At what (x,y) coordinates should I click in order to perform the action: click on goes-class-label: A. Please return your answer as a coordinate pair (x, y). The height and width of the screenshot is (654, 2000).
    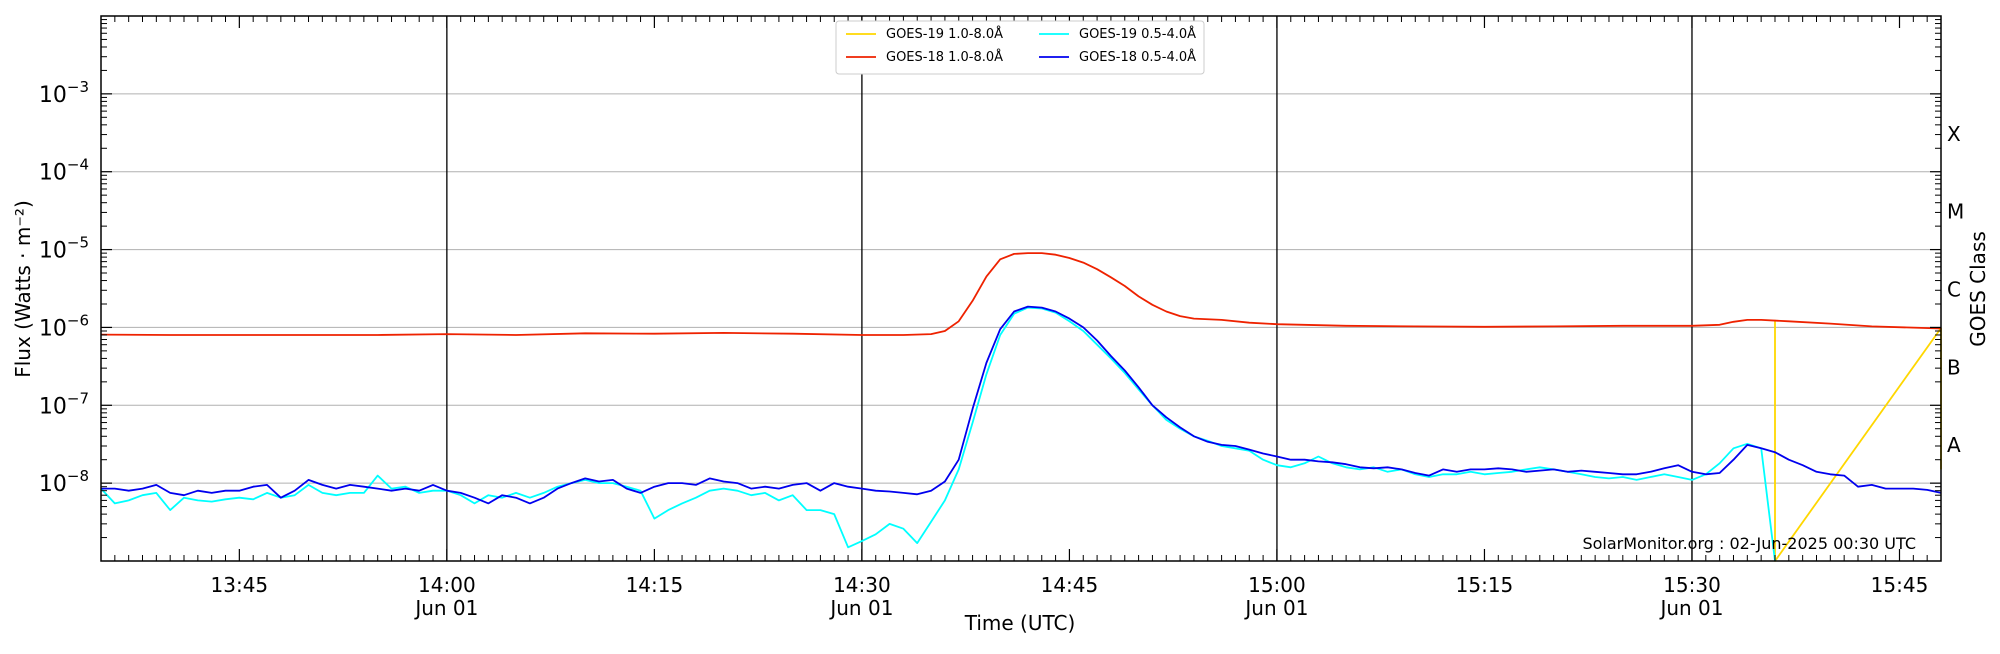
    Looking at the image, I should click on (1954, 445).